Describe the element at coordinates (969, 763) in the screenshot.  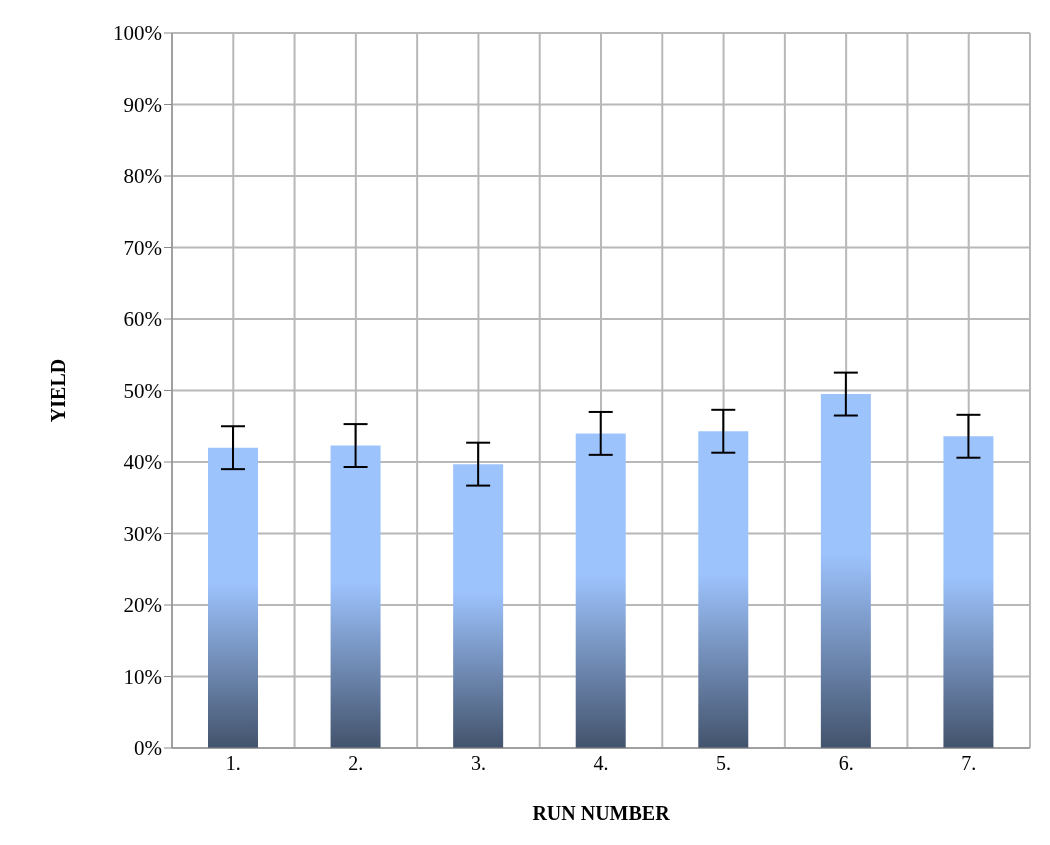
I see `x-tick-label: 7.` at that location.